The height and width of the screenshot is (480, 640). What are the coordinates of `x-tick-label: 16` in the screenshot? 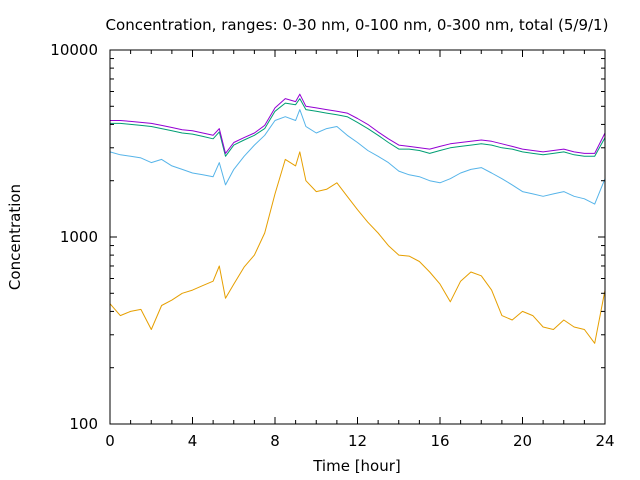 It's located at (439, 441).